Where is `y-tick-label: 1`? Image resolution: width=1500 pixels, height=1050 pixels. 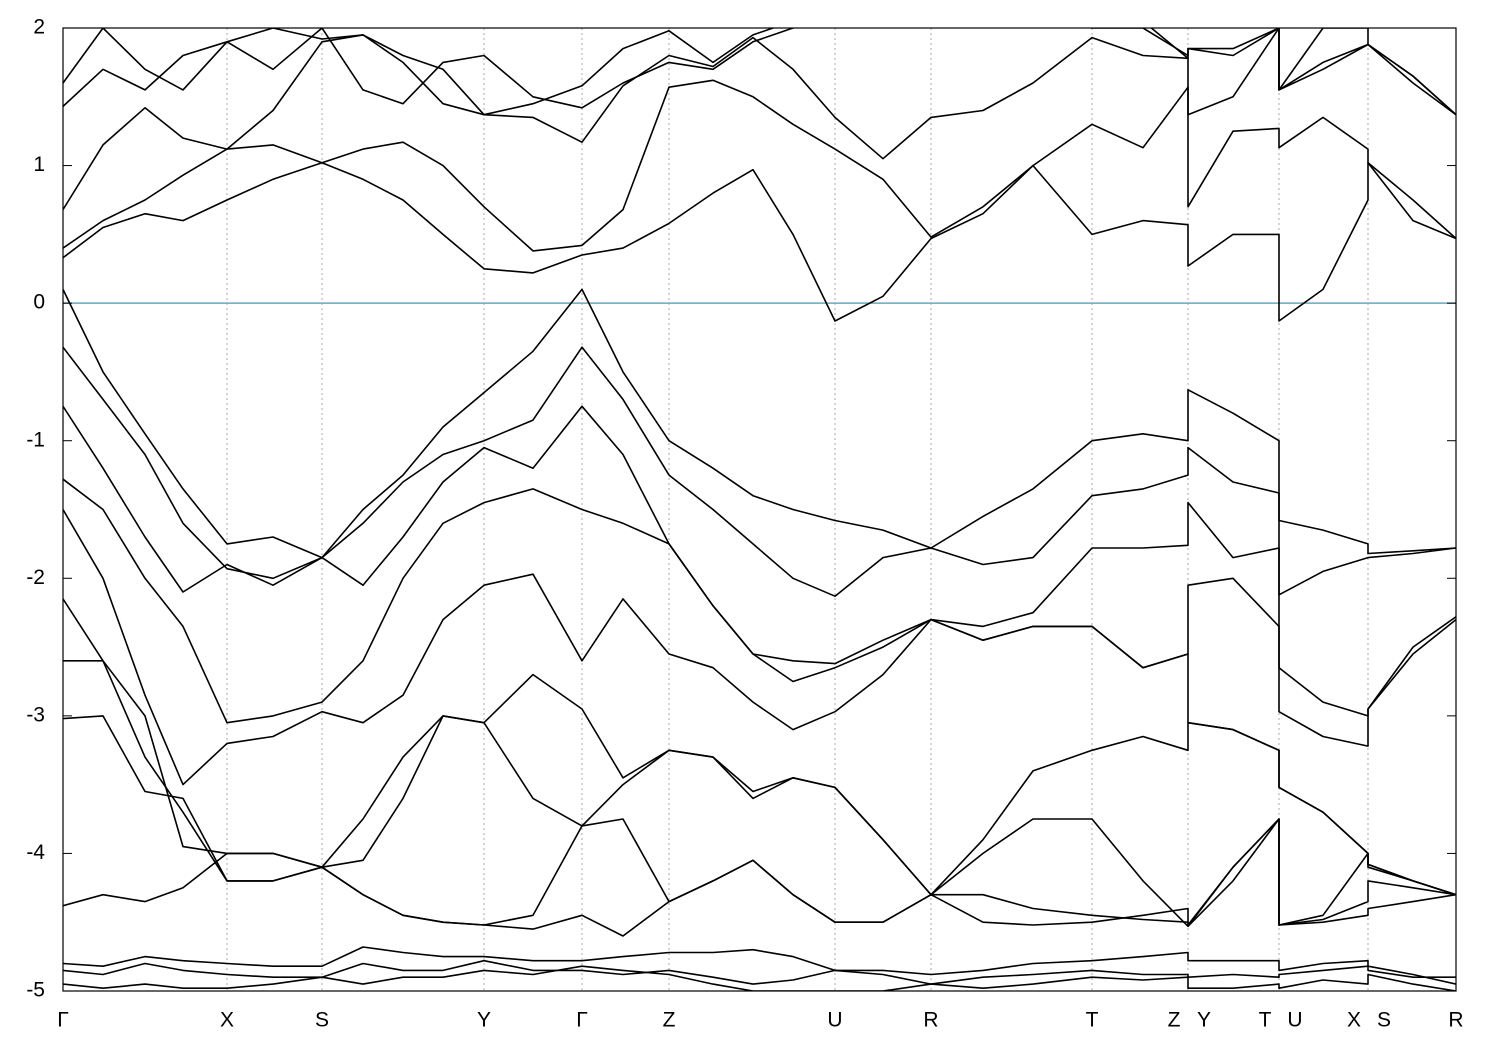
y-tick-label: 1 is located at coordinates (39, 164).